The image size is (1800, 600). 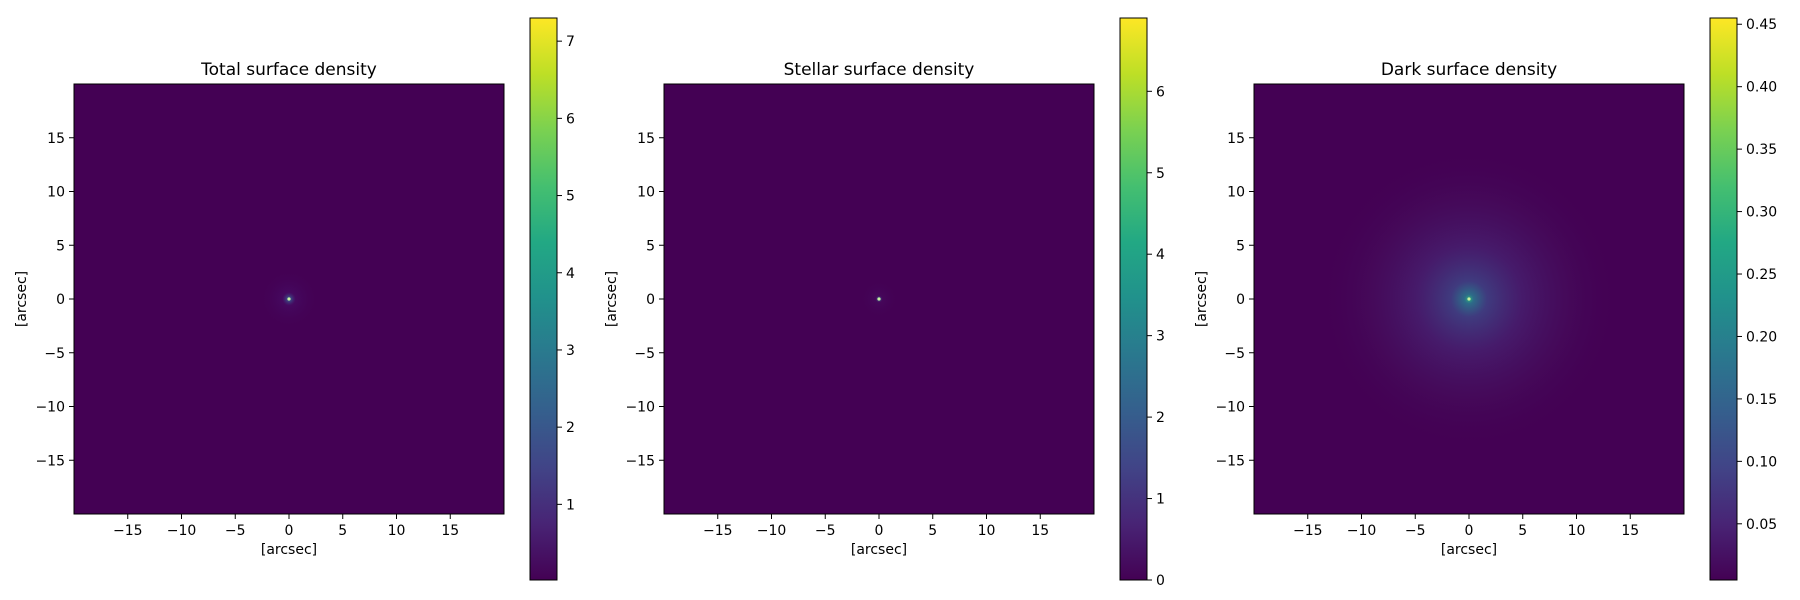 What do you see at coordinates (1761, 462) in the screenshot?
I see `colorbar-tick-label: 0.10` at bounding box center [1761, 462].